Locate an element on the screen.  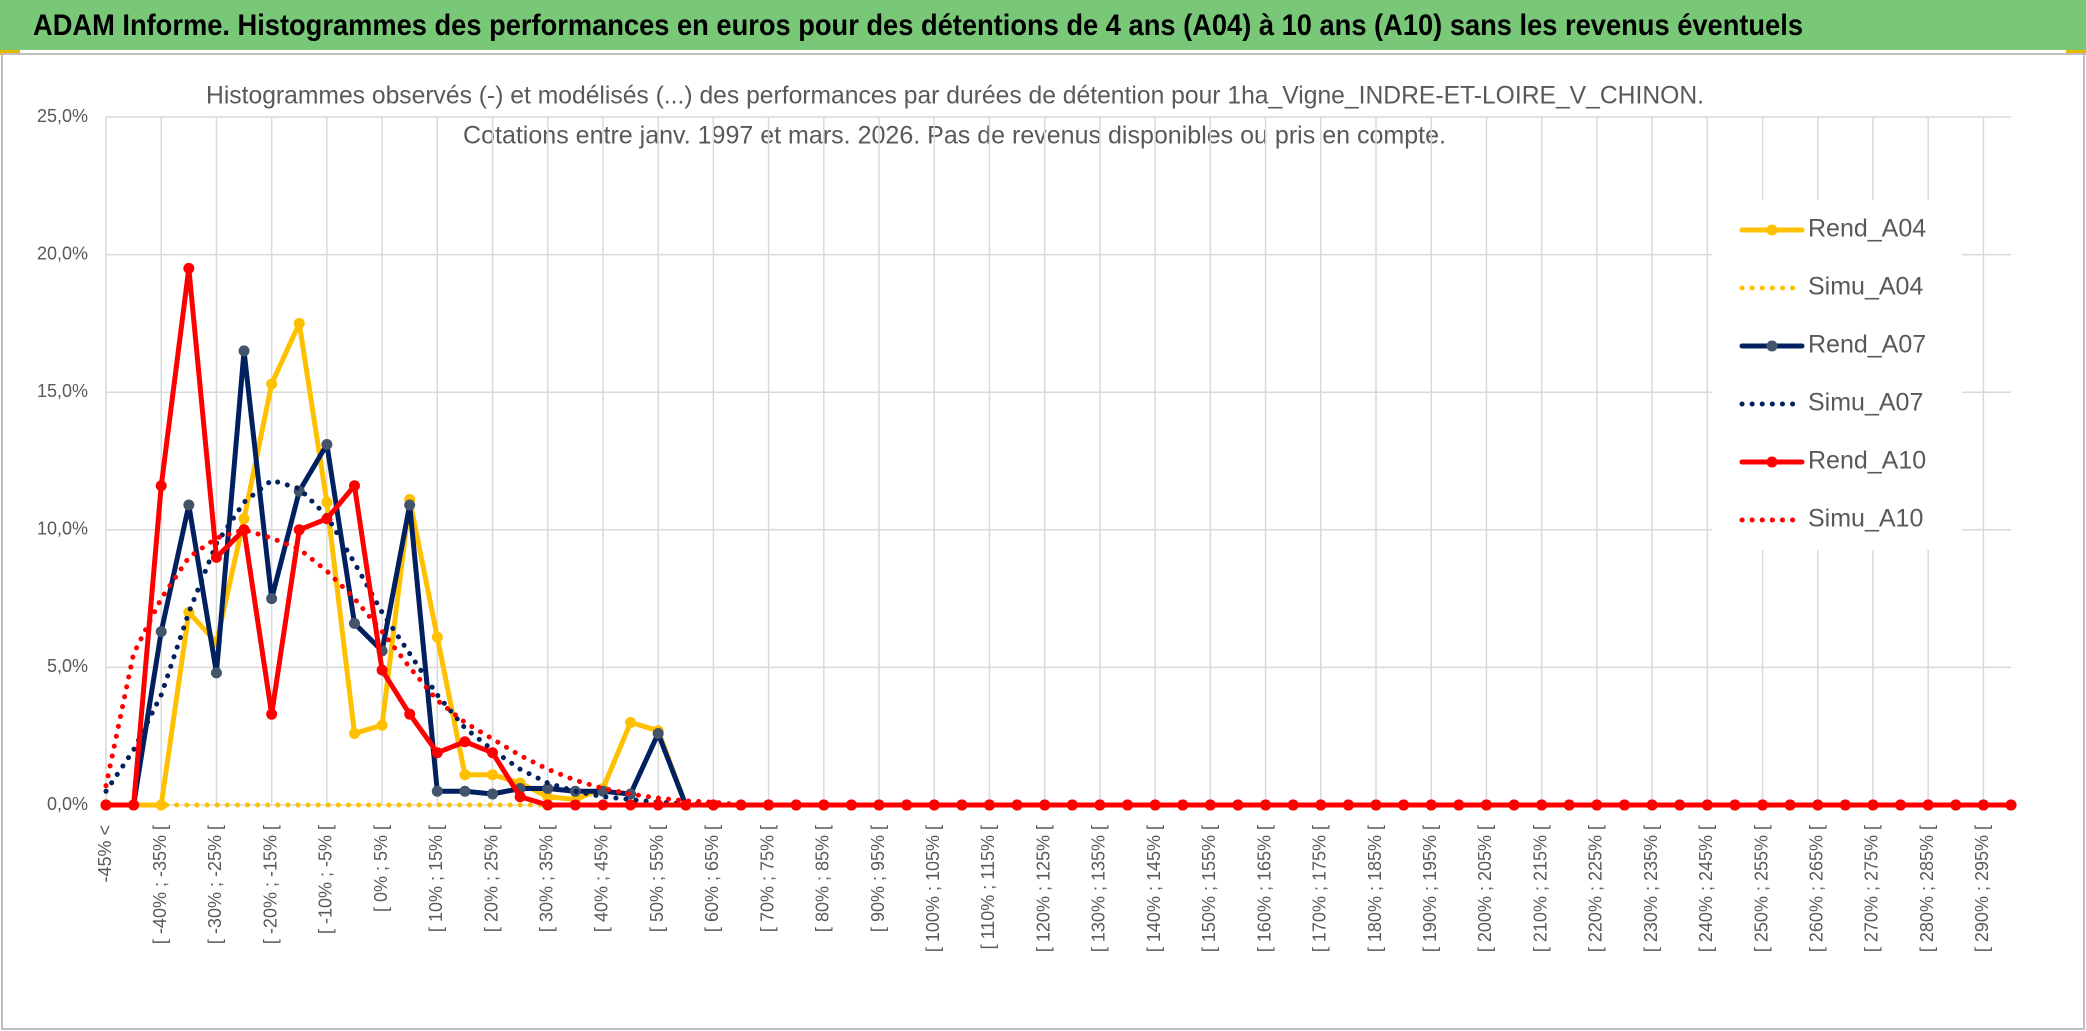
x-tick-label: [ 0% ; 5% [ is located at coordinates (381, 868).